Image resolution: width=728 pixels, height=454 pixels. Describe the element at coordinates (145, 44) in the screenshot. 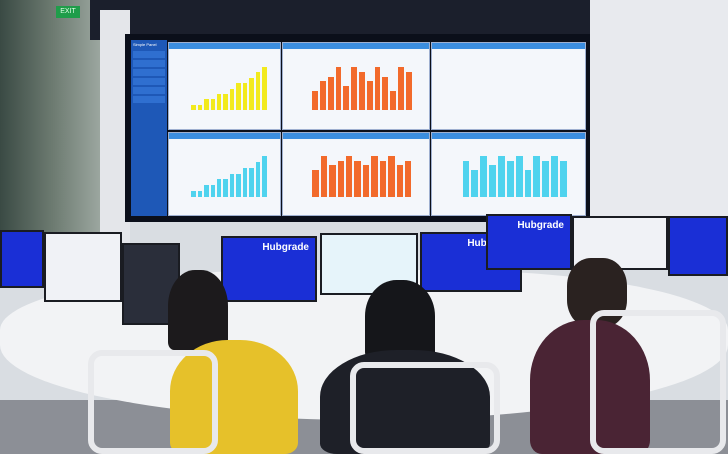

I see `sidebar-title: Simple Panel` at that location.